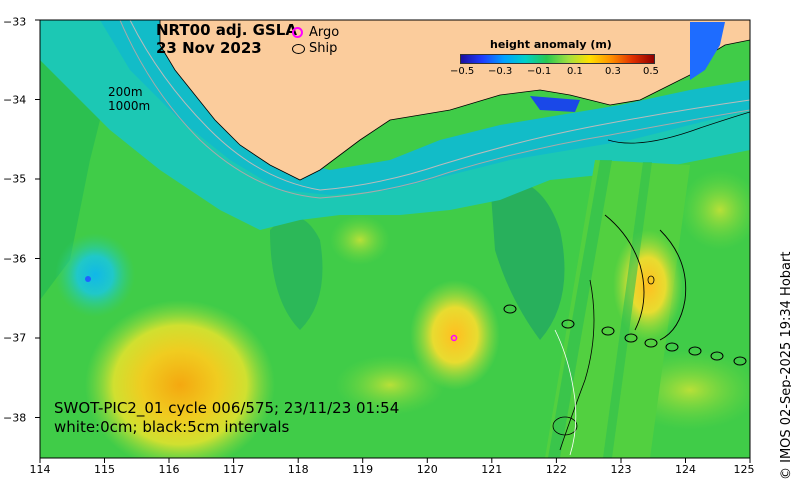  Describe the element at coordinates (565, 392) in the screenshot. I see `swot-zero-contour` at that location.